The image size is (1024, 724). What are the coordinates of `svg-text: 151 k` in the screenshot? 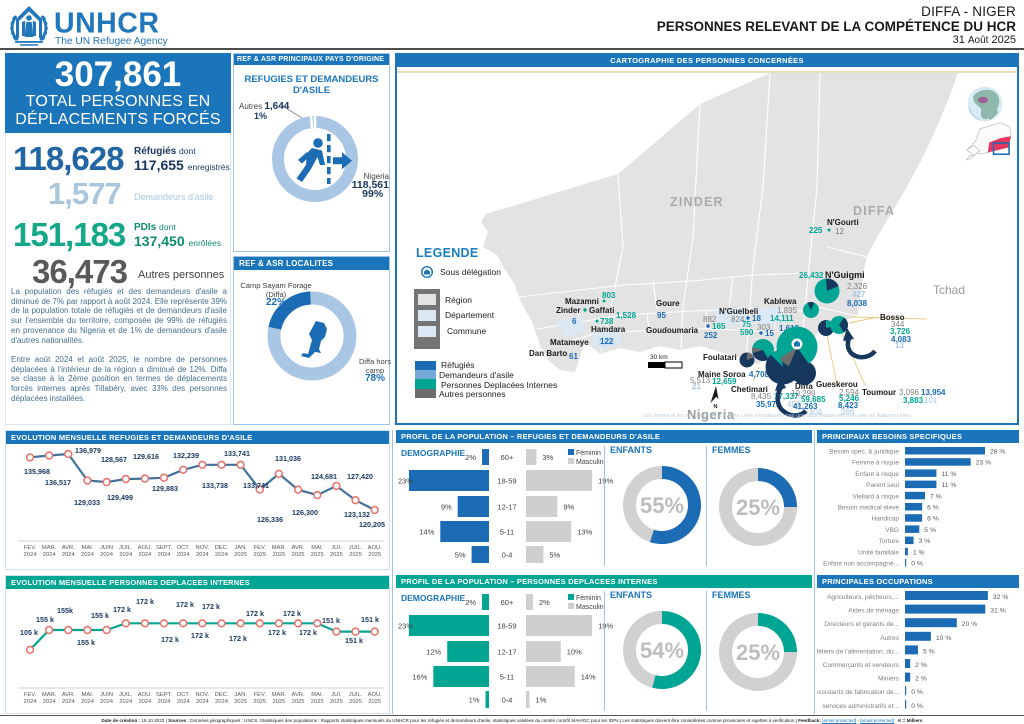 It's located at (354, 640).